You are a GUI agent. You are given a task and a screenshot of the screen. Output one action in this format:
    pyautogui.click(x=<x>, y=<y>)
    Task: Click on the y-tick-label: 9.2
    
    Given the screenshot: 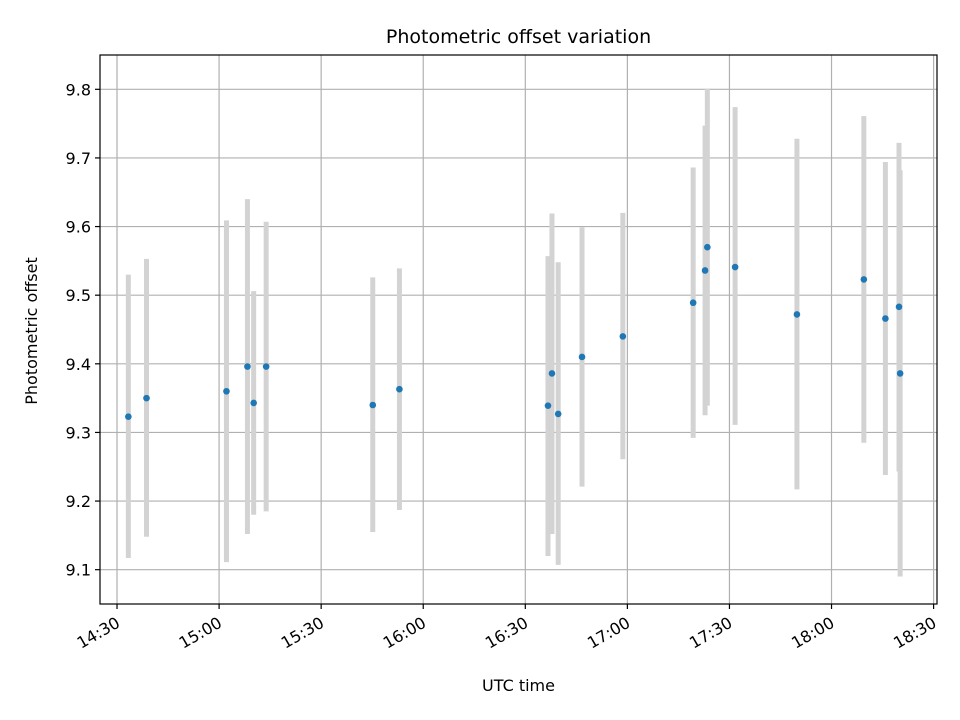 What is the action you would take?
    pyautogui.click(x=78, y=501)
    